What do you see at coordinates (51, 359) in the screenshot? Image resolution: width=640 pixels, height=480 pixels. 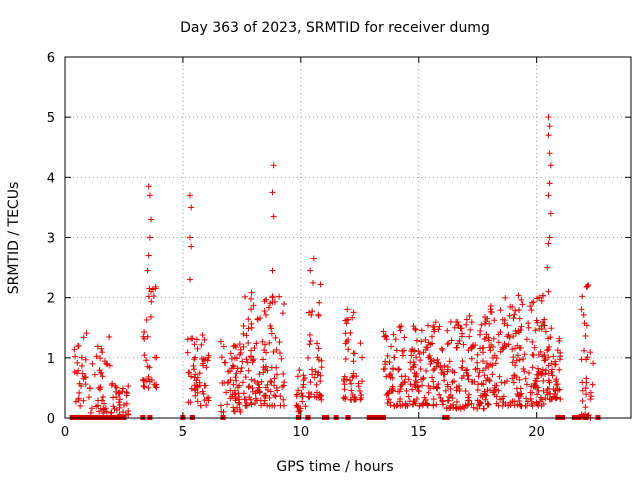 I see `y-tick-label: 1` at bounding box center [51, 359].